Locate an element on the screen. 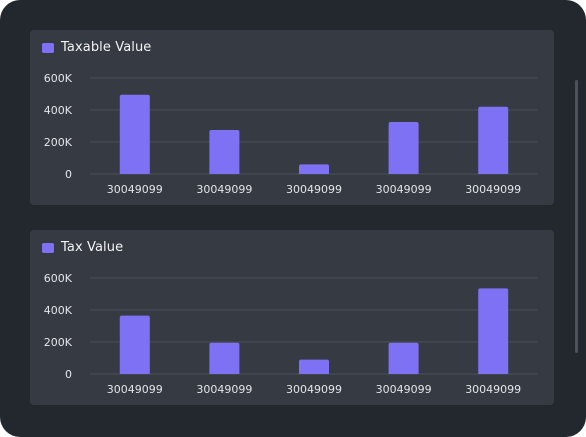 This screenshot has height=437, width=586. chart-legend: Taxable Value is located at coordinates (96, 47).